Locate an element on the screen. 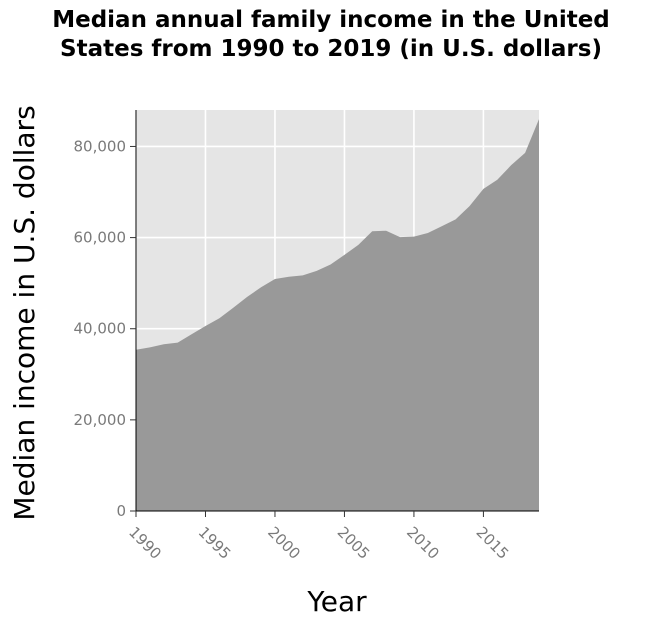 This screenshot has height=628, width=662. y-tick-label: 40,000 is located at coordinates (100, 329).